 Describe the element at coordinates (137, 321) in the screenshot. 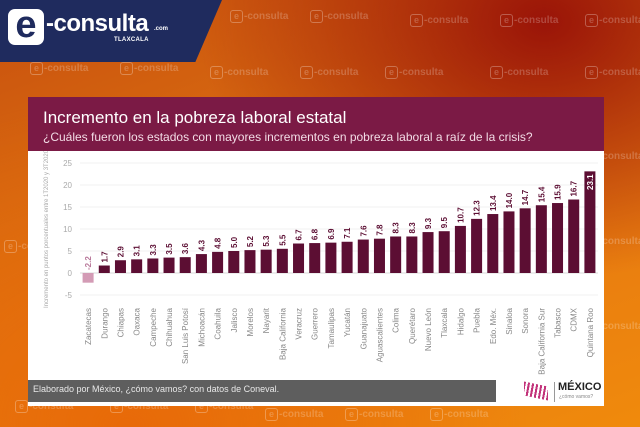

I see `x-tick-label: Oaxaca` at that location.